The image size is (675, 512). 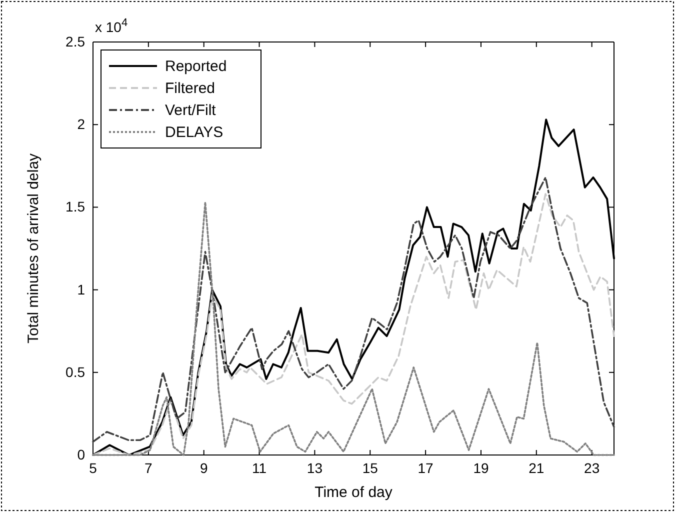 I want to click on x-tick-label: 21, so click(x=536, y=468).